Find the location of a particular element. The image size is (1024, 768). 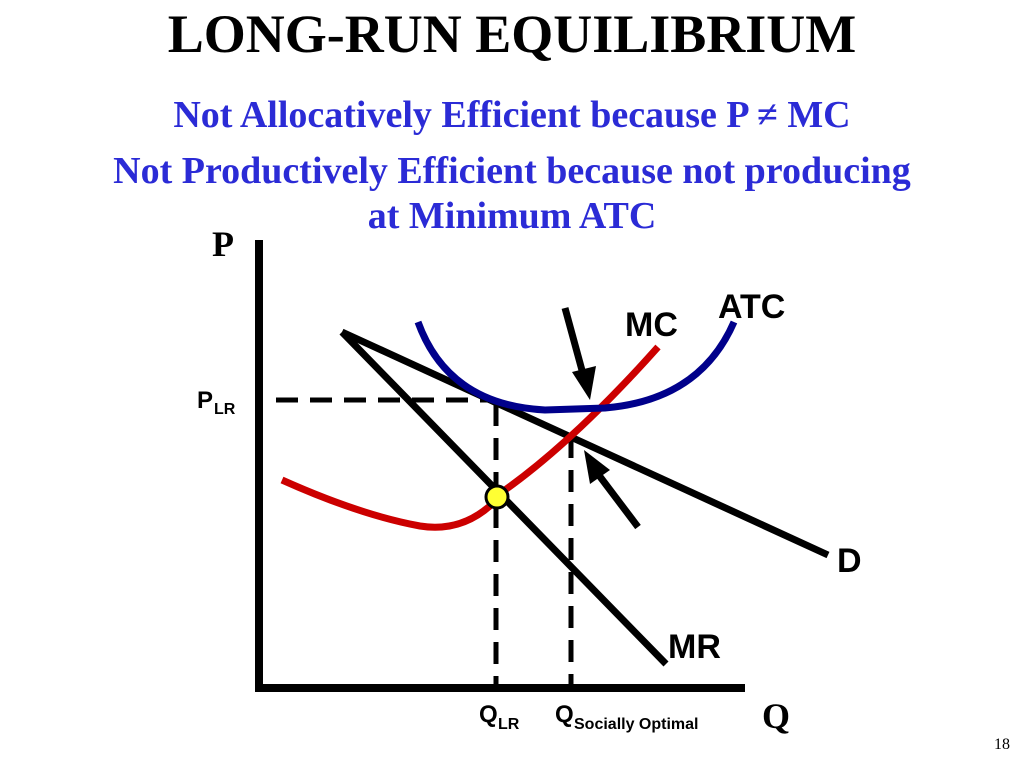

demand-curve is located at coordinates (585, 443).